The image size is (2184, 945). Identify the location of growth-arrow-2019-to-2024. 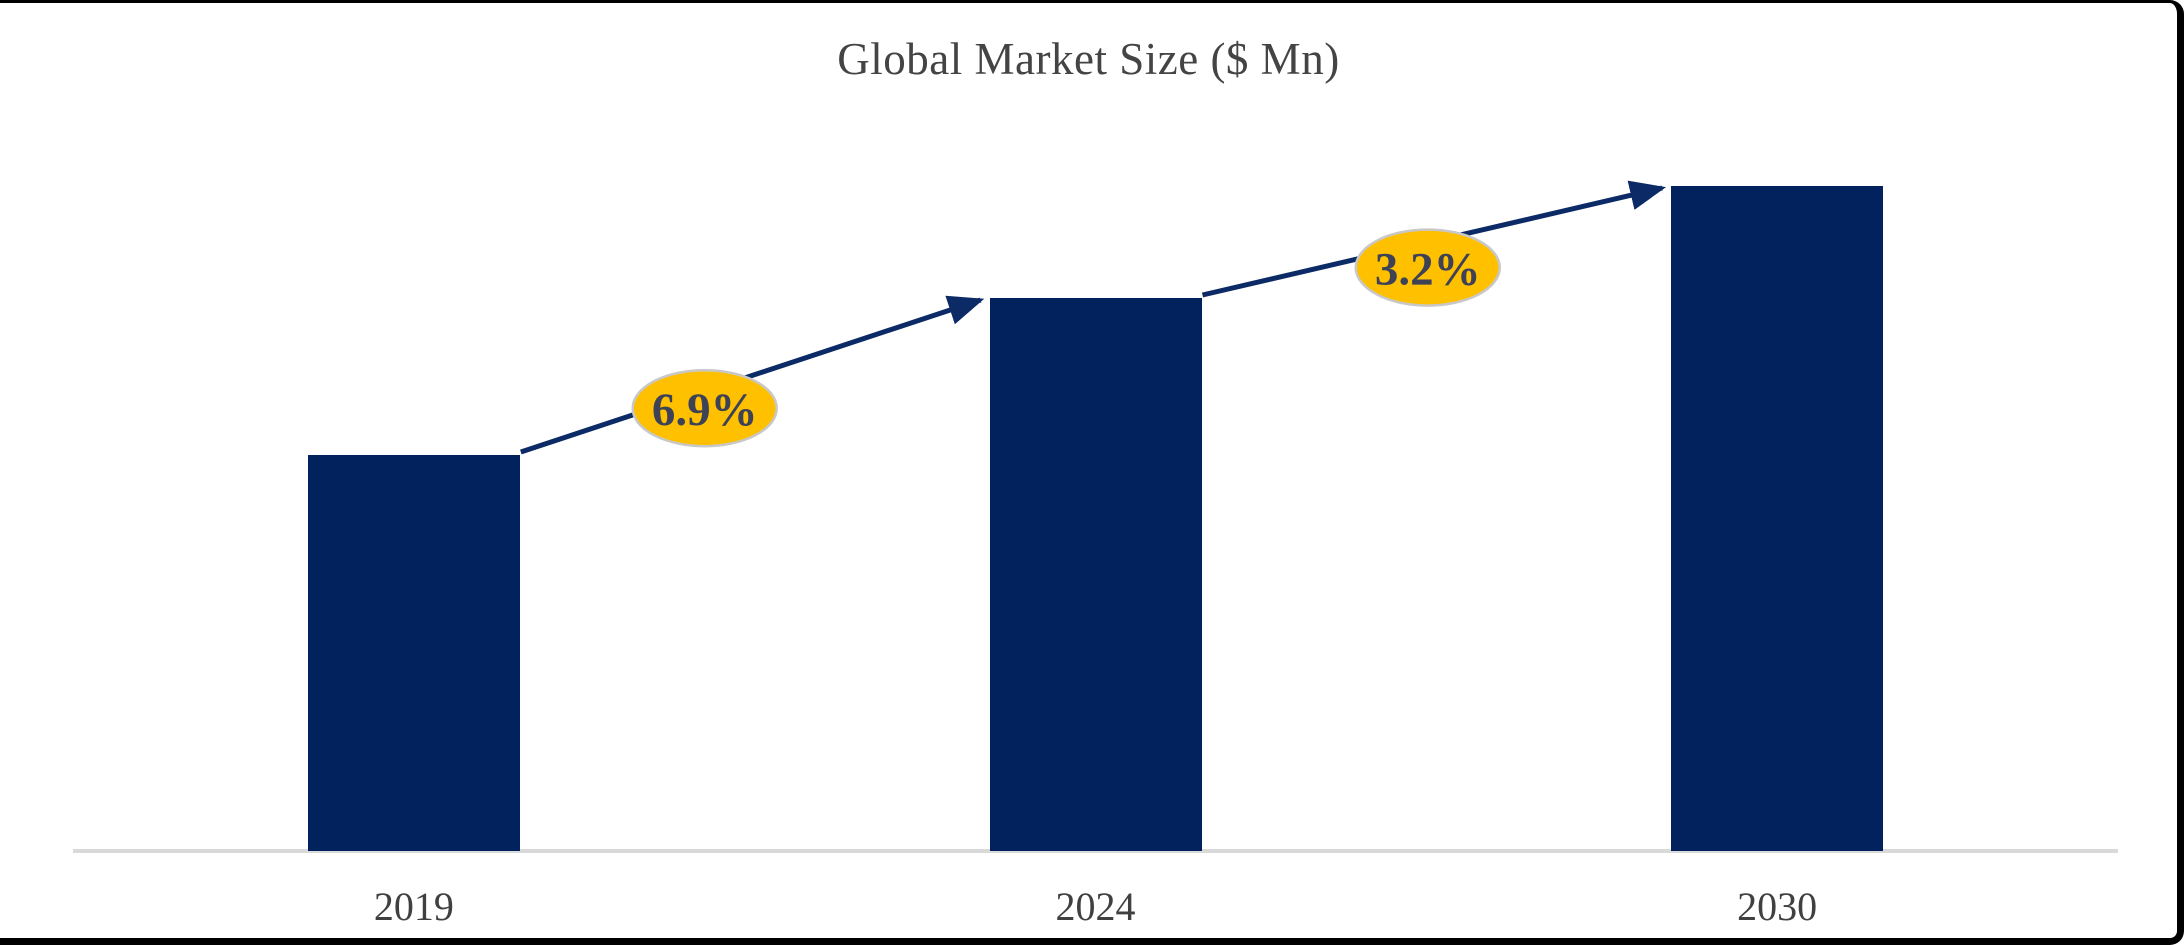
(752, 375).